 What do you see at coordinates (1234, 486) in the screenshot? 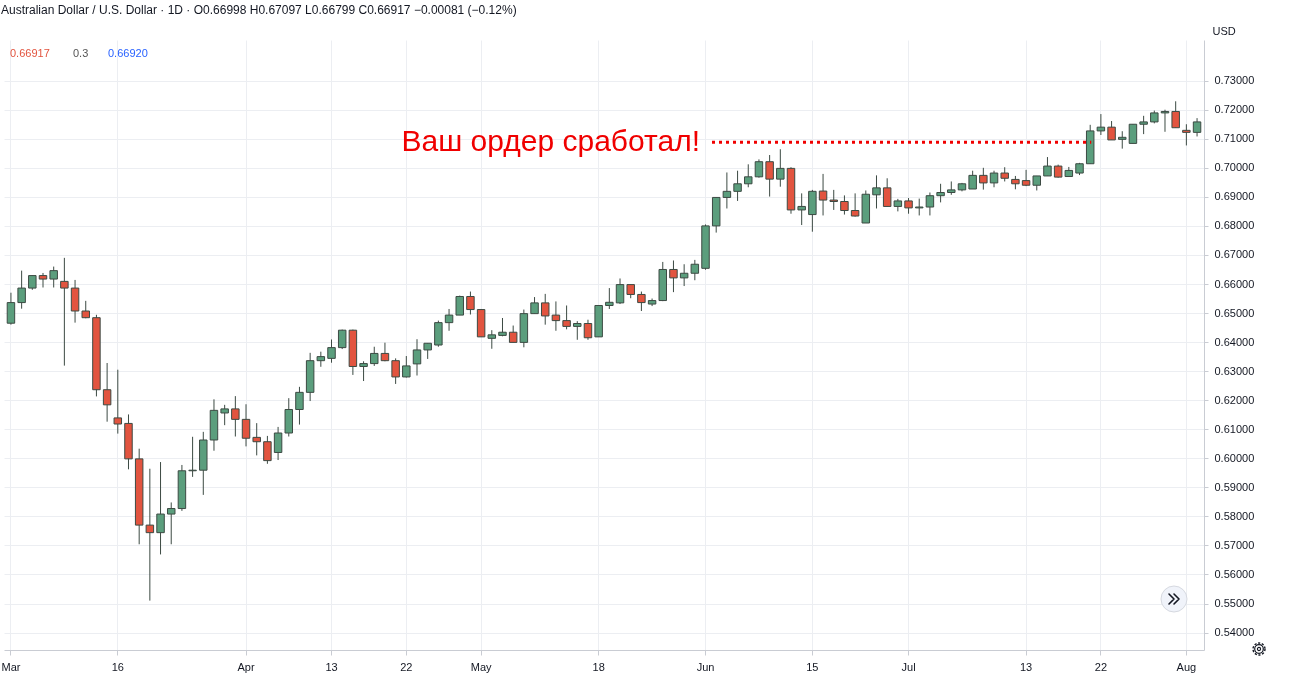
I see `y-tick-label: 0.59000` at bounding box center [1234, 486].